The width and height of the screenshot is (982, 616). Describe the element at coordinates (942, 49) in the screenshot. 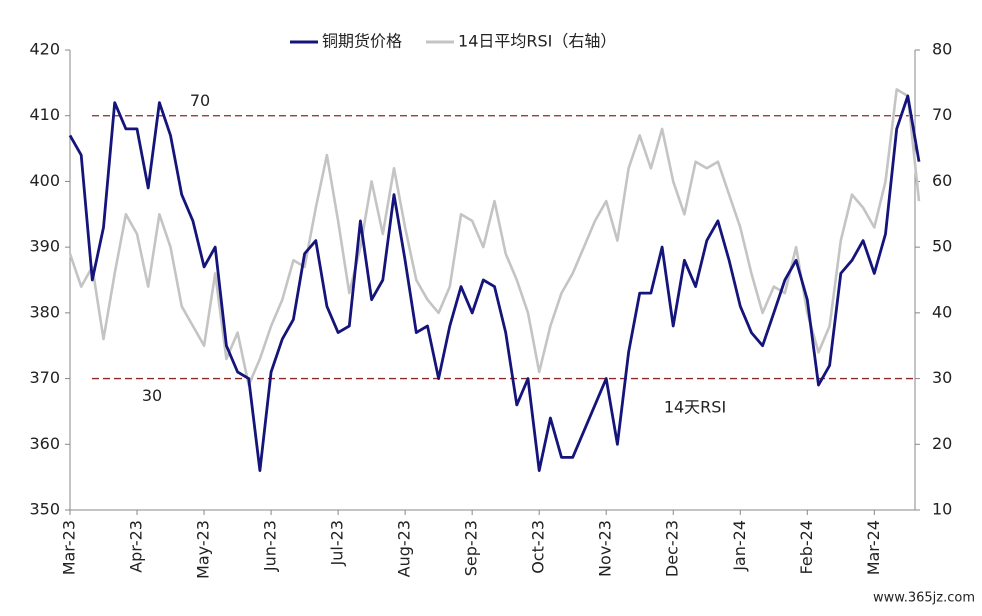

I see `y2-tick-label: 80` at that location.